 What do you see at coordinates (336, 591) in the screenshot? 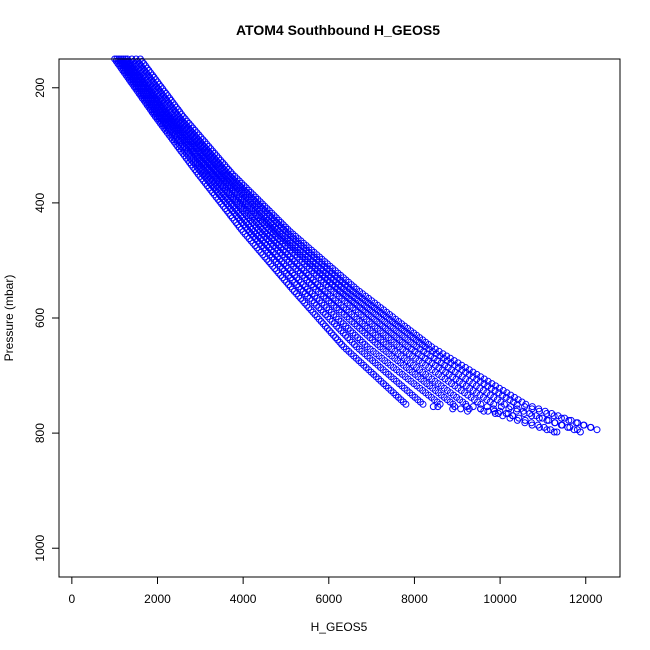
I see `x-axis: 0 2000 4000 6000 8000 10000 12000` at bounding box center [336, 591].